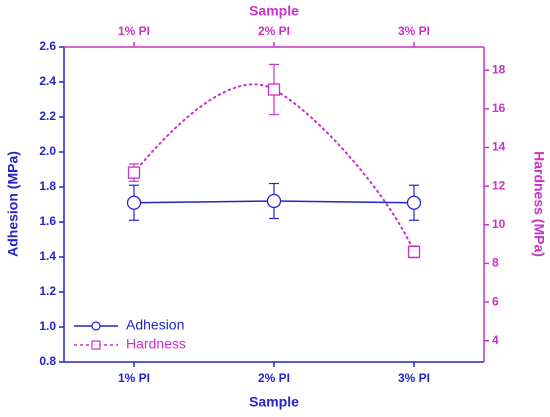 The width and height of the screenshot is (550, 417). Describe the element at coordinates (13, 204) in the screenshot. I see `y-title: Adhesion (MPa)` at that location.